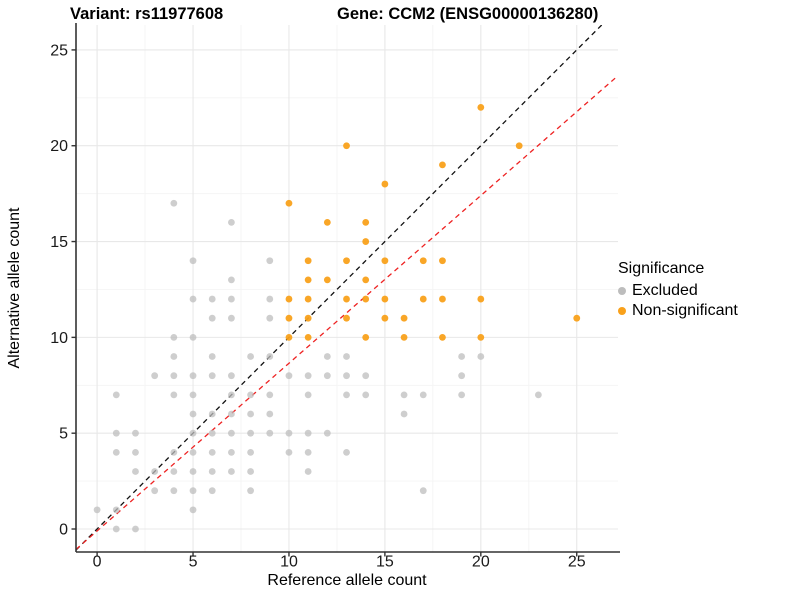 Image resolution: width=800 pixels, height=600 pixels. Describe the element at coordinates (193, 562) in the screenshot. I see `x-tick-label: 5` at that location.